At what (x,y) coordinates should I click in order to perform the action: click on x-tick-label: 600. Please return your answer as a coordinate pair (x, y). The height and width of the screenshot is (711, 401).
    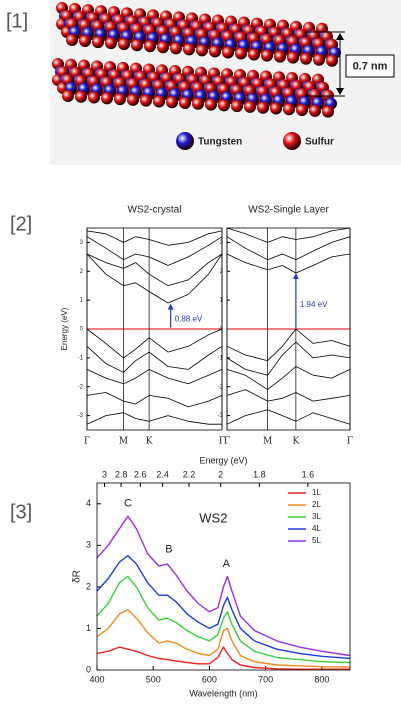
    Looking at the image, I should click on (209, 679).